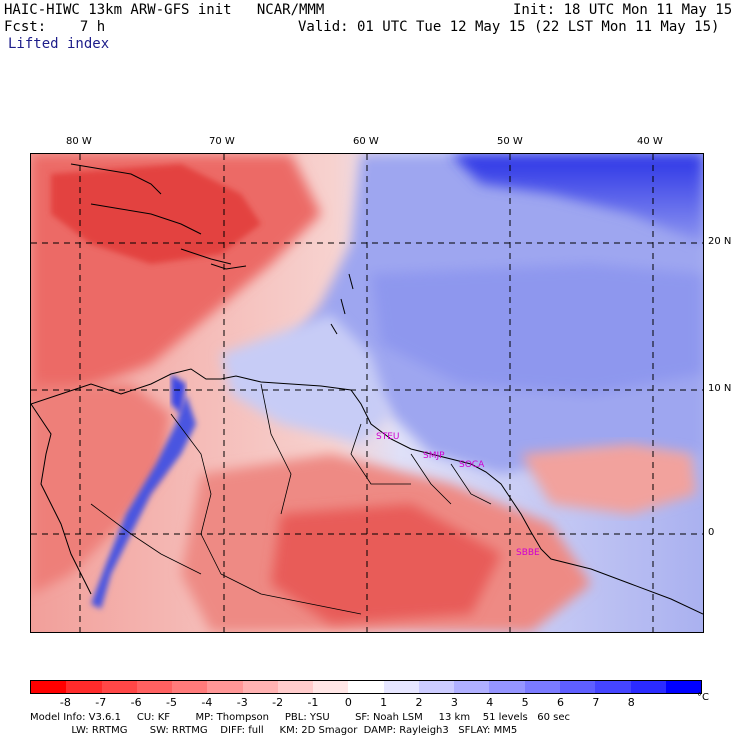 The height and width of the screenshot is (740, 740). I want to click on colorbar, so click(366, 687).